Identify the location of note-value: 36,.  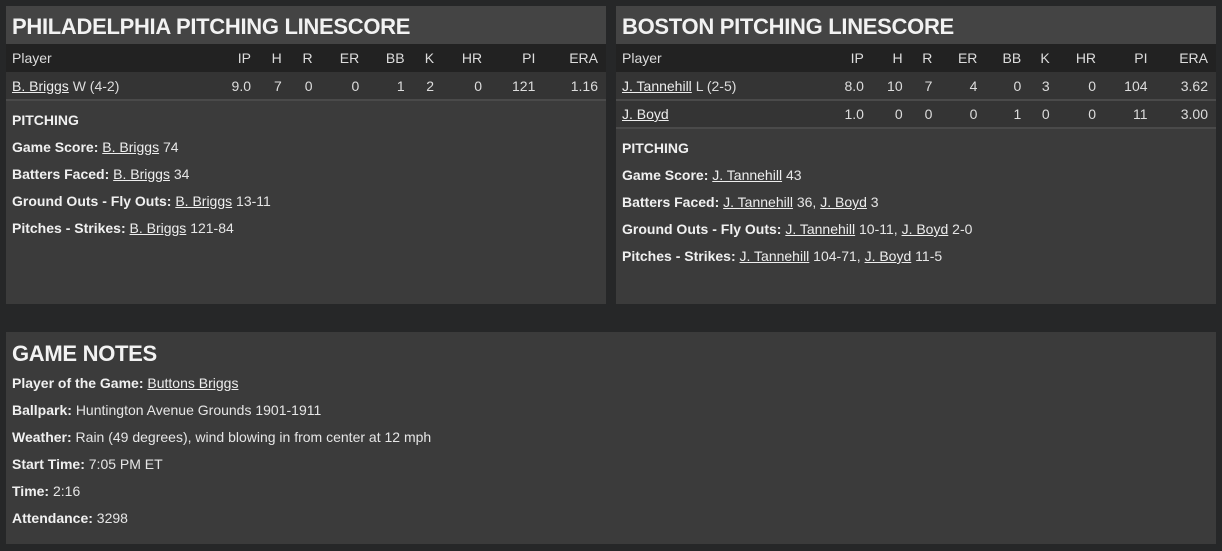
(806, 202).